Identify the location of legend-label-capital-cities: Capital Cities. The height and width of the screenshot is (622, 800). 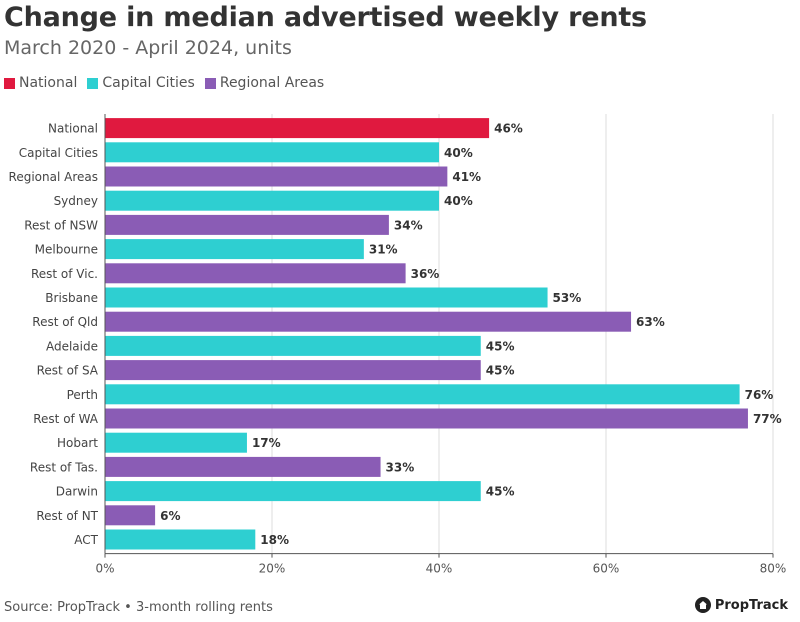
(148, 83).